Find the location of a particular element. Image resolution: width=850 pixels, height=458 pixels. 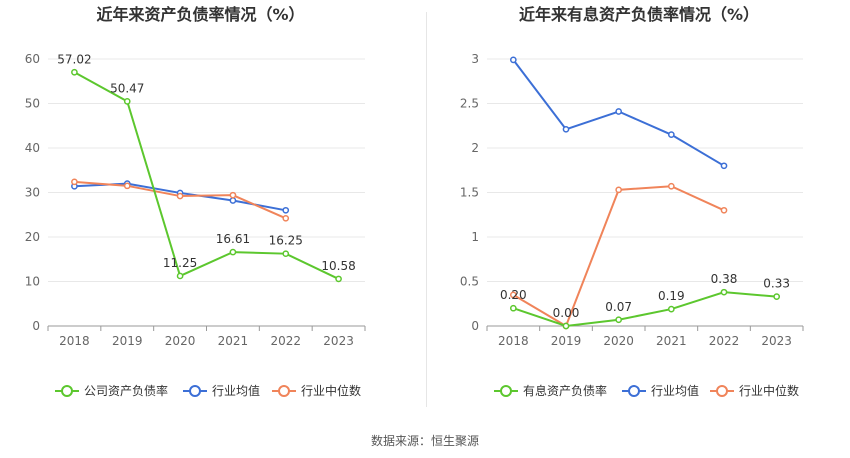

y-tick-label: 1 is located at coordinates (475, 237).